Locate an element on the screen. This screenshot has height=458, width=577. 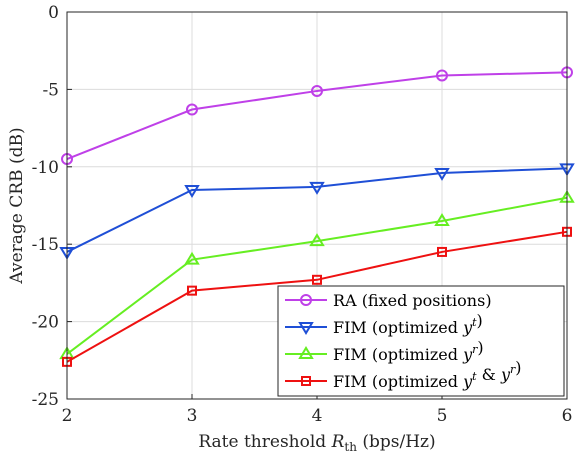
legend-entry: FIM (optimized yt) is located at coordinates (384, 324).